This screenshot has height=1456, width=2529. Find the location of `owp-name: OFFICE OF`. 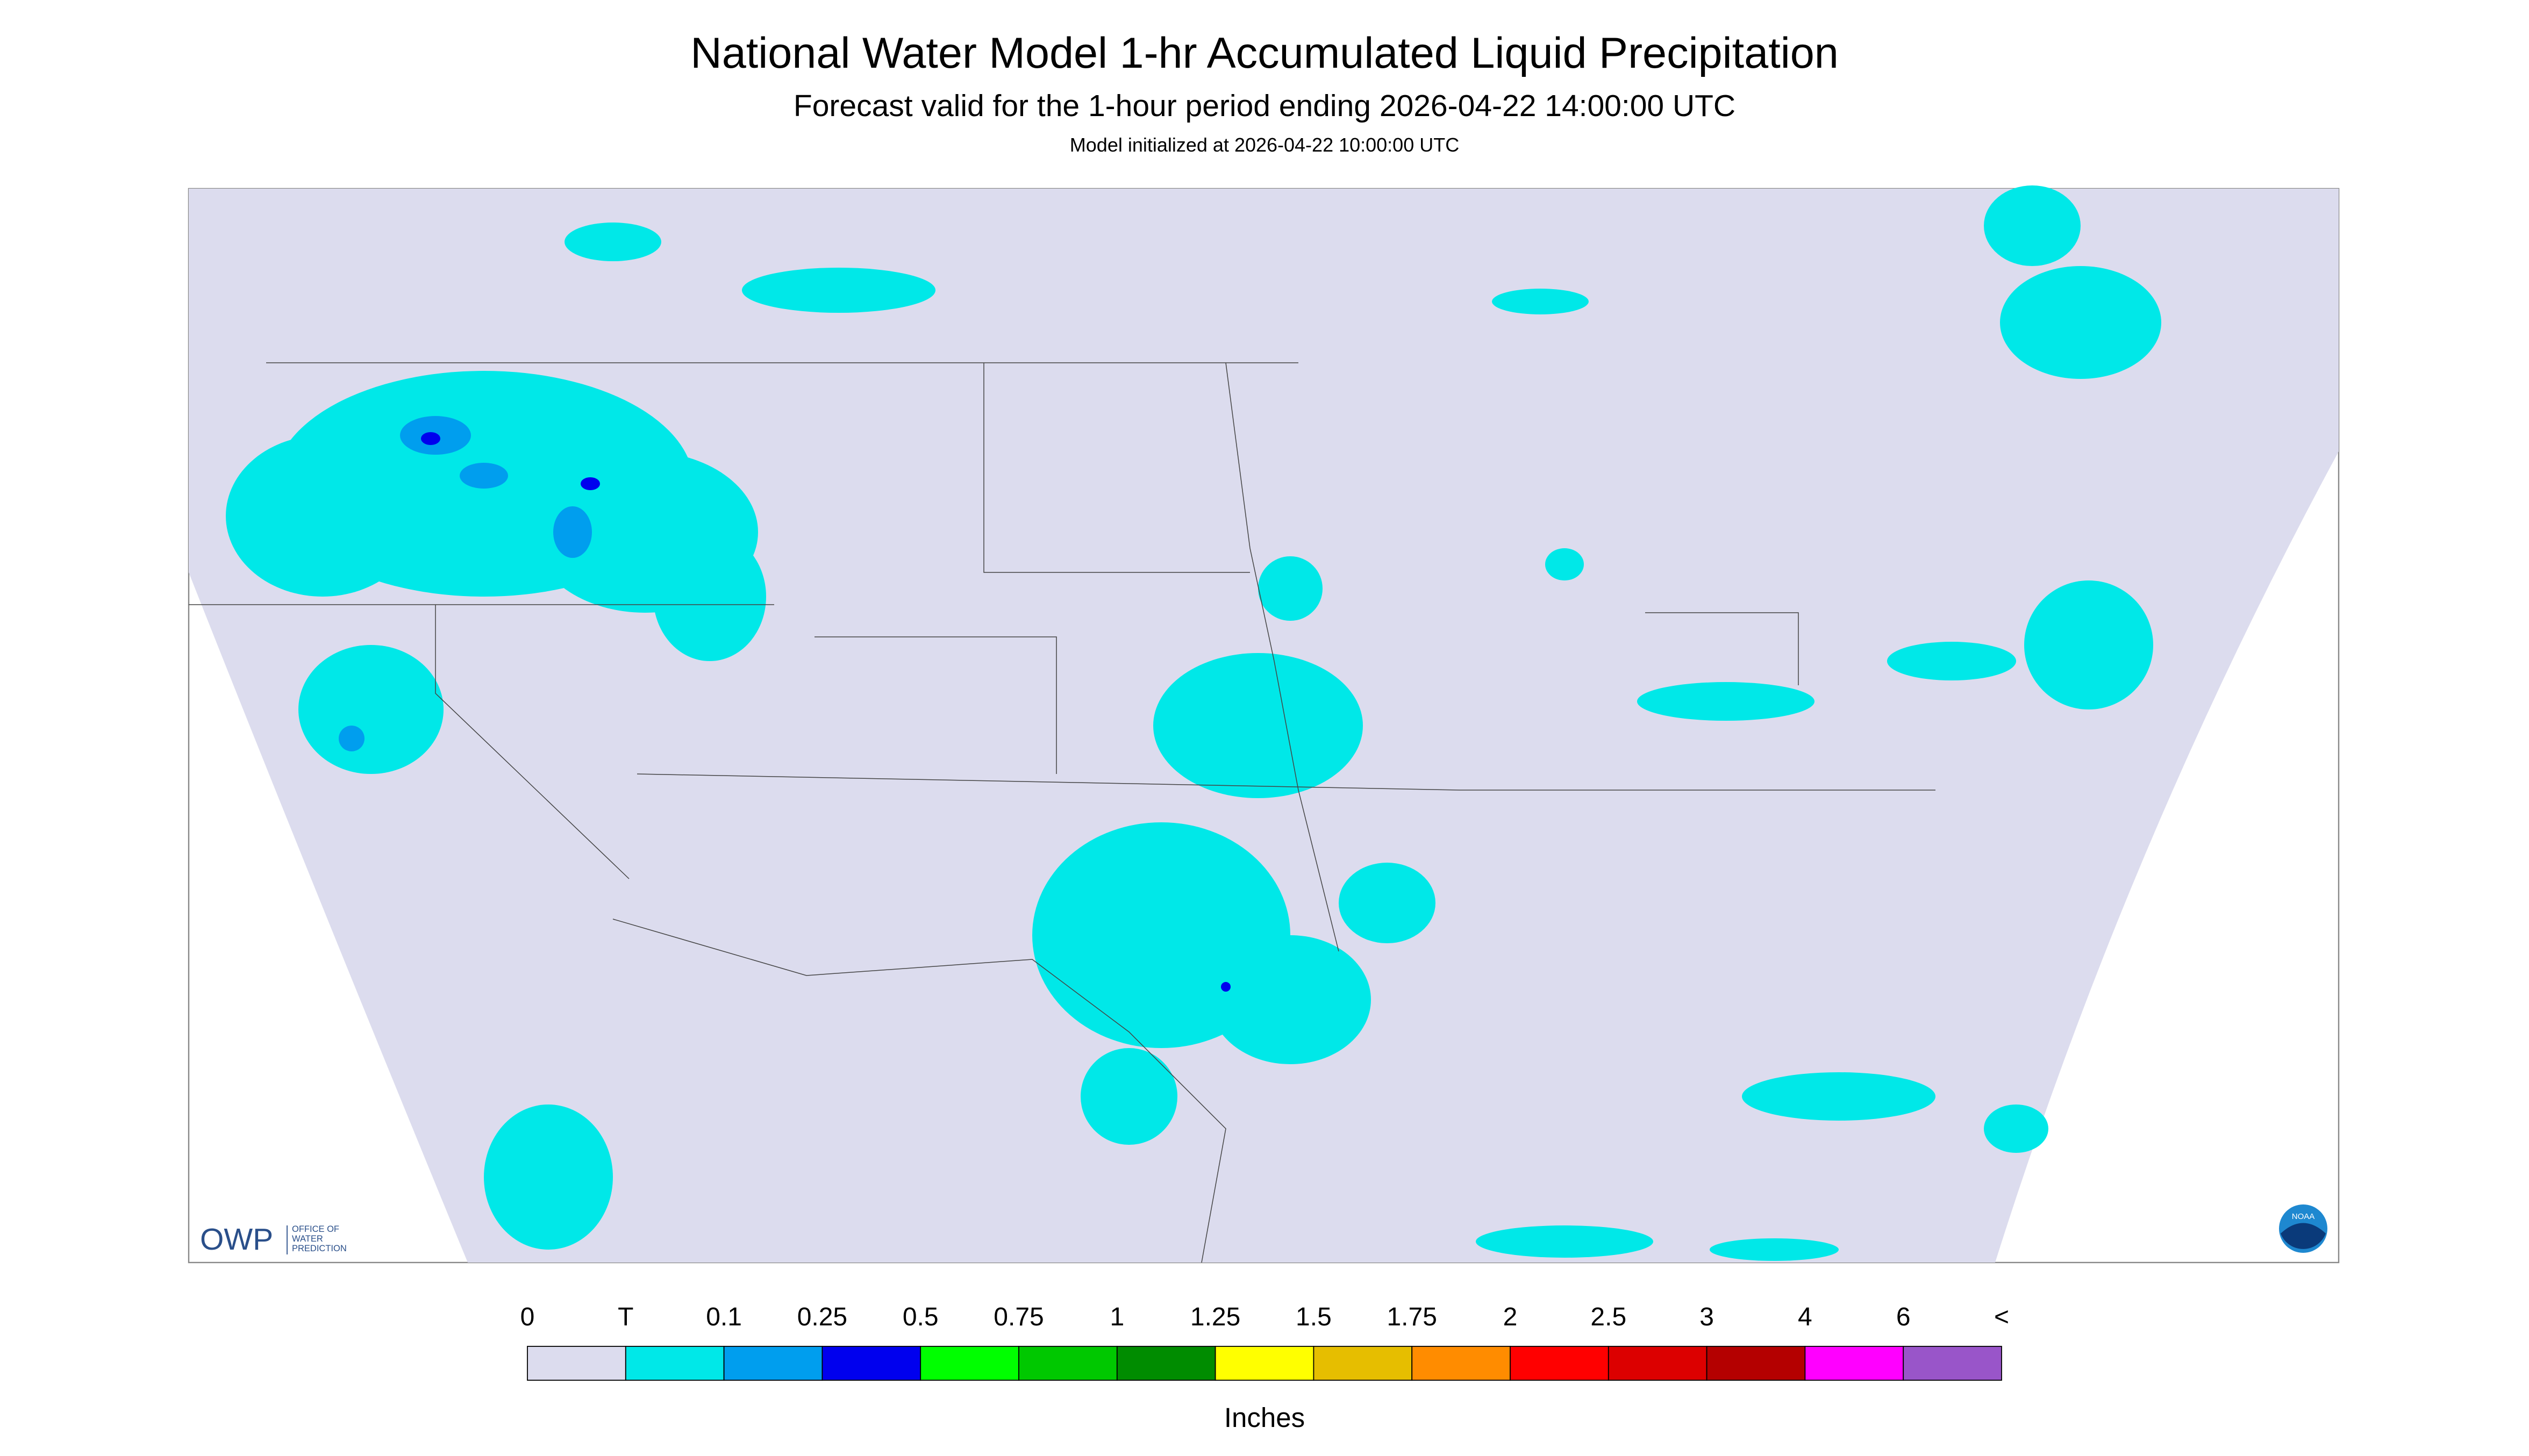

owp-name: OFFICE OF is located at coordinates (315, 1229).